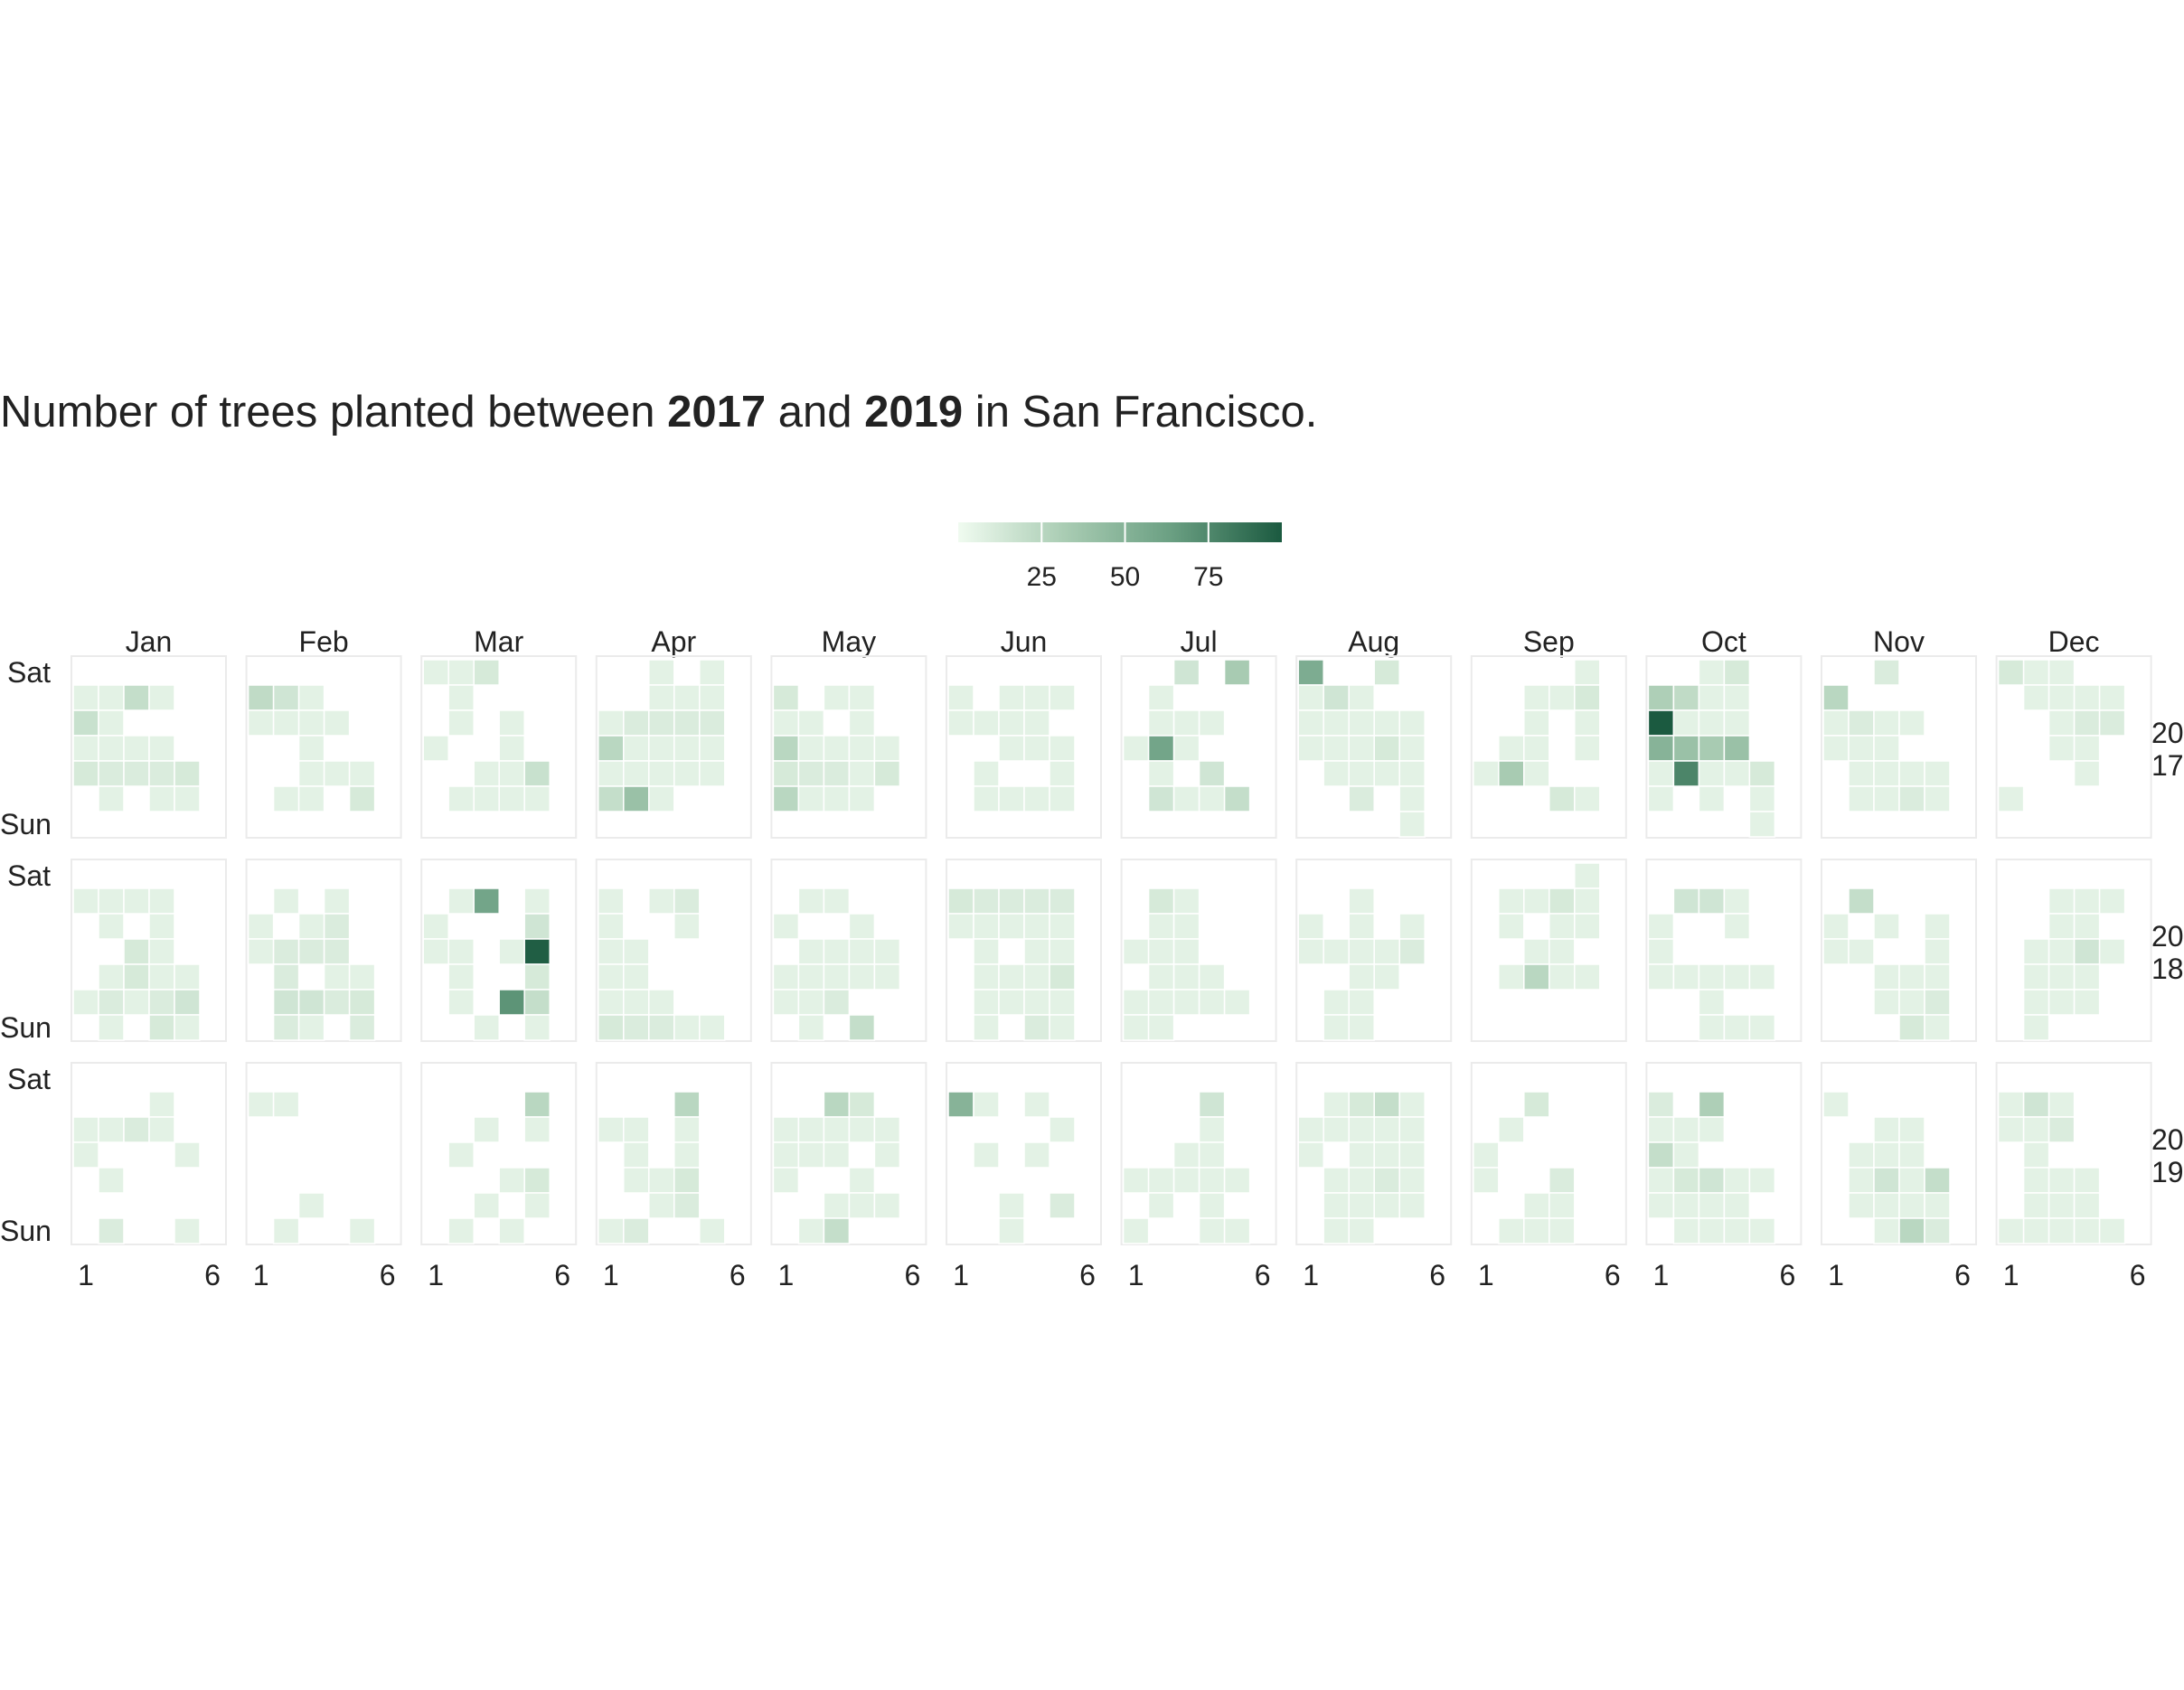  I want to click on month-label-dec: Dec, so click(2074, 641).